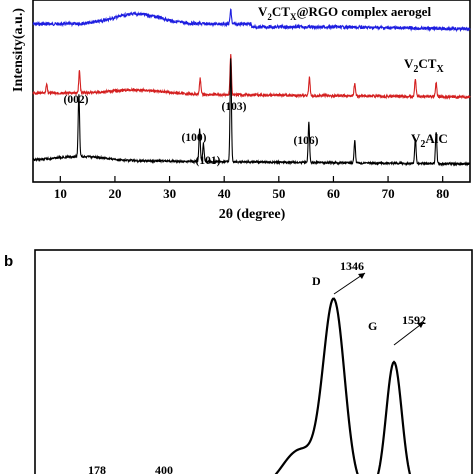 Image resolution: width=474 pixels, height=474 pixels. I want to click on cropped-label-1: 178, so click(97, 468).